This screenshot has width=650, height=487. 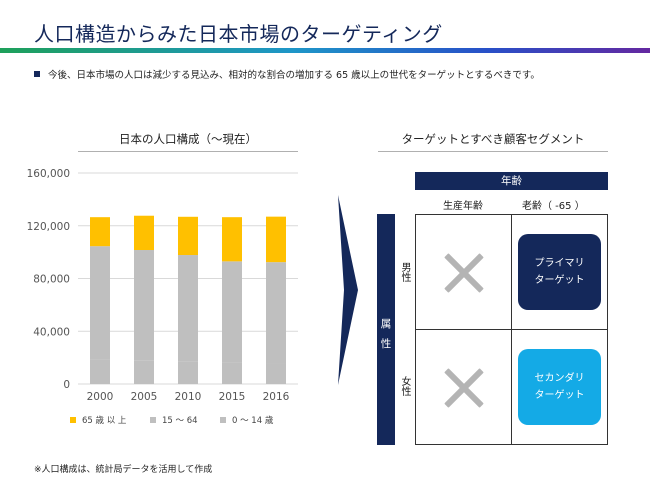 I want to click on legend-label: 15 〜 64, so click(x=180, y=421).